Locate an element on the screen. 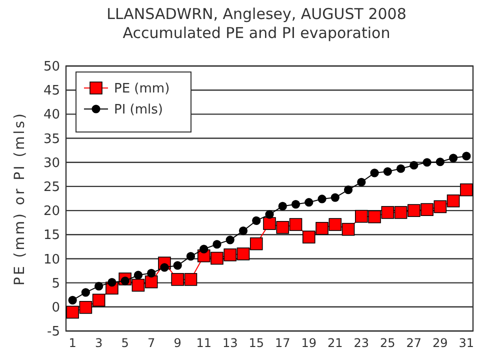 Image resolution: width=493 pixels, height=356 pixels. x-tick-label: 11 is located at coordinates (204, 343).